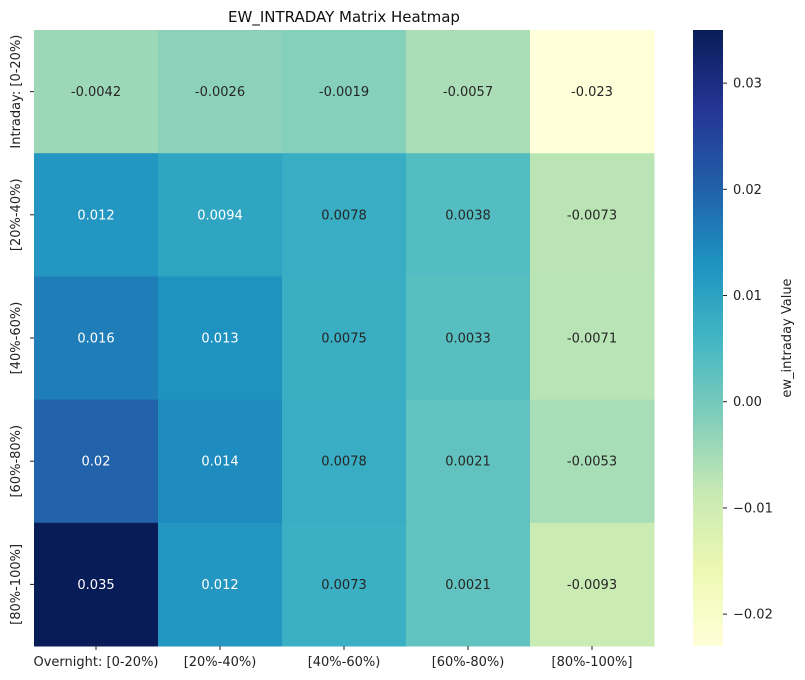 The height and width of the screenshot is (680, 805). What do you see at coordinates (592, 662) in the screenshot?
I see `x-tick-label: [80%-100%]` at bounding box center [592, 662].